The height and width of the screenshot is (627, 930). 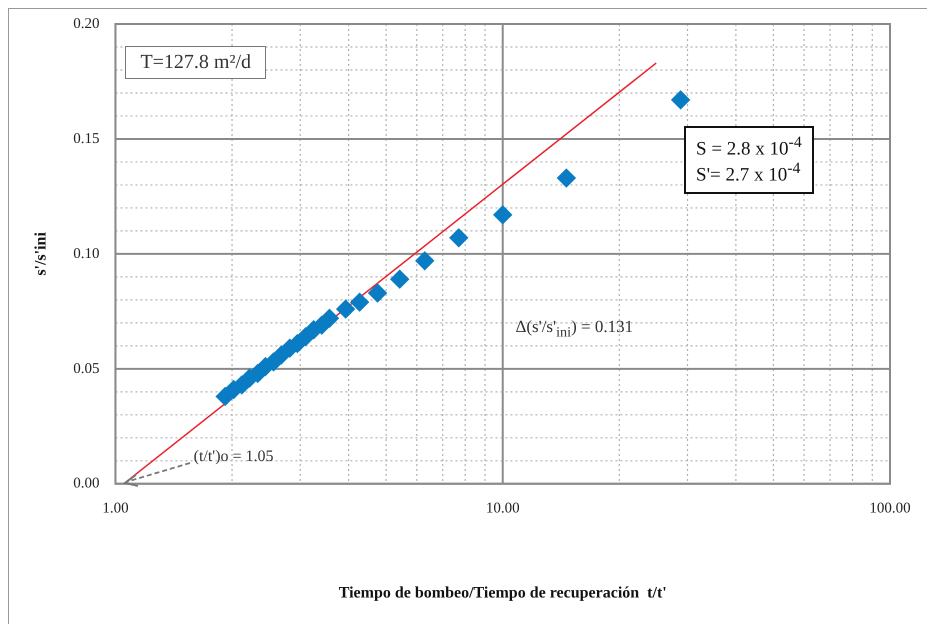 I want to click on x-tick-label: 1.00, so click(x=115, y=508).